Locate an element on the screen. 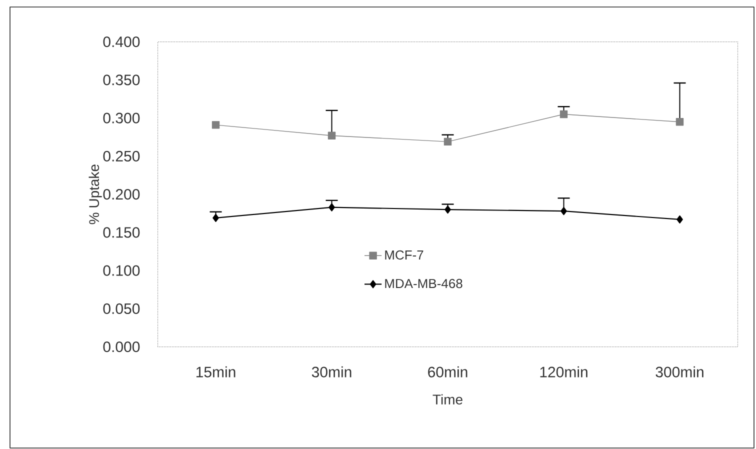  y-tick-label: 0.250 is located at coordinates (121, 156).